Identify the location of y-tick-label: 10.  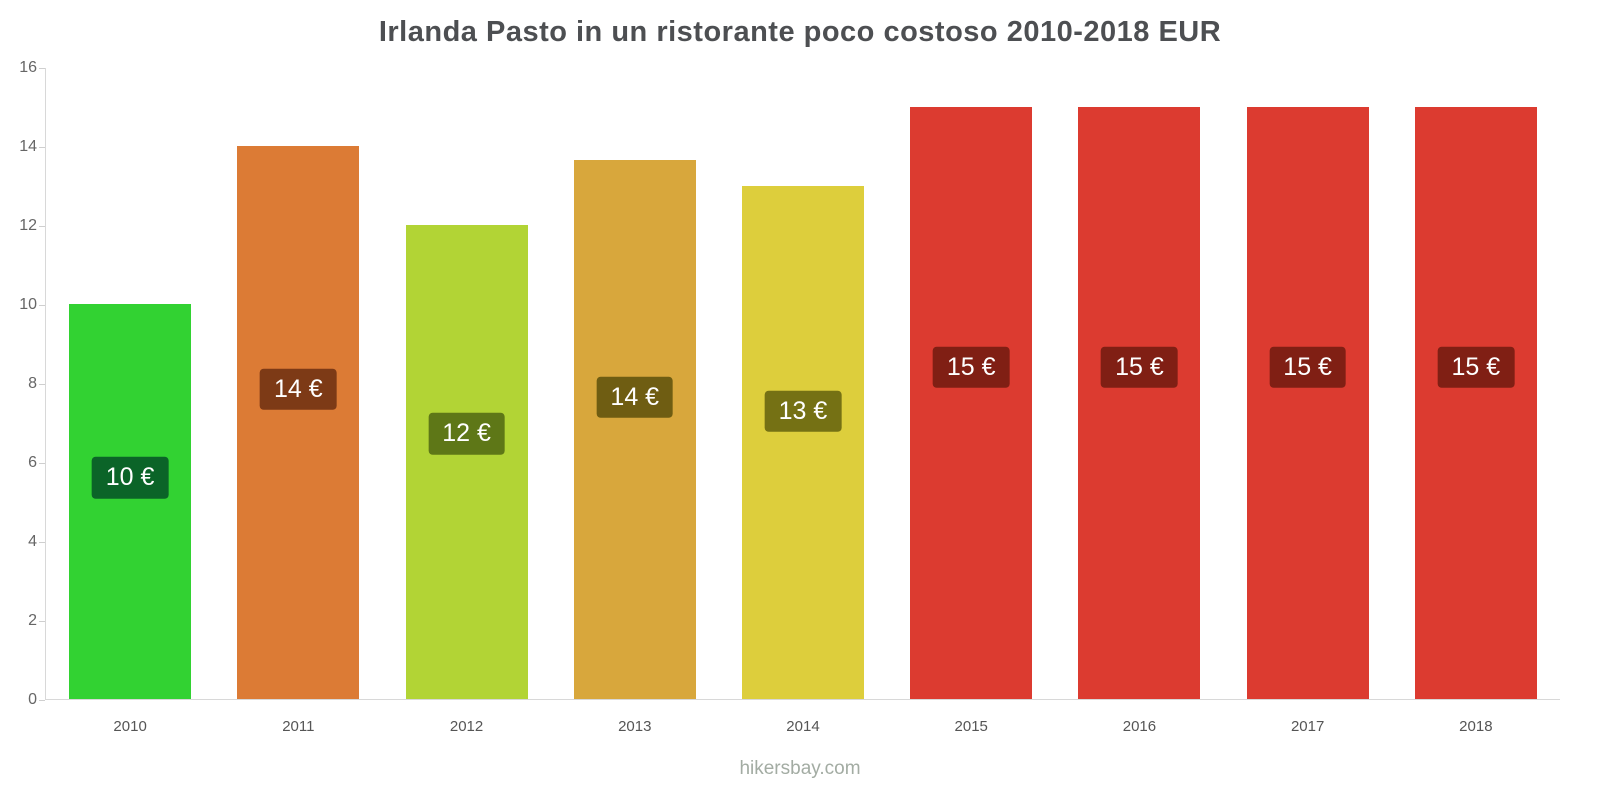
(28, 304).